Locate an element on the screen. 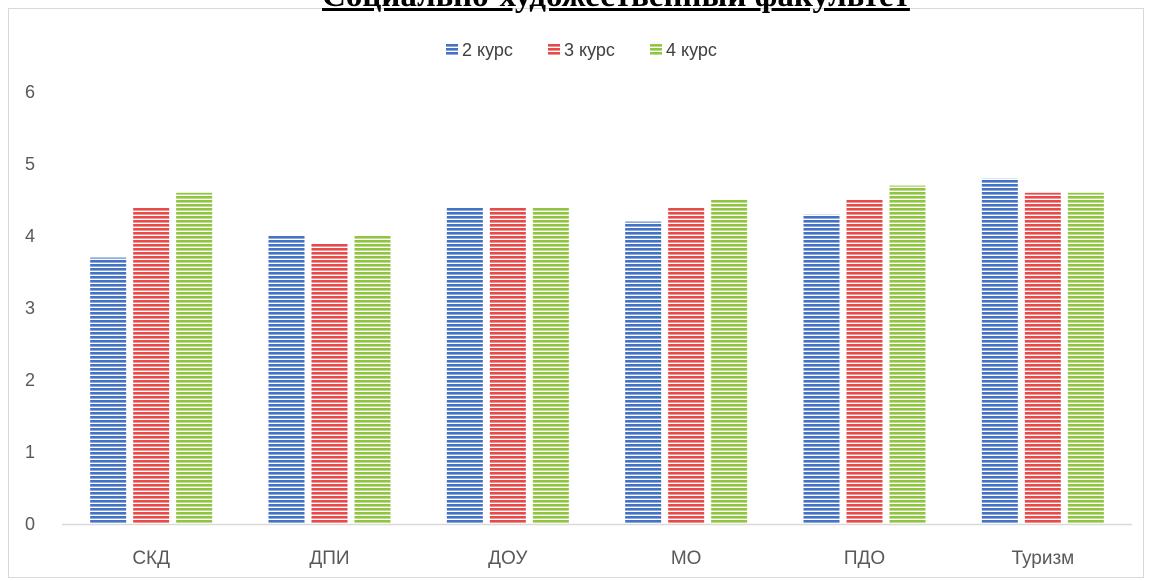 Image resolution: width=1150 pixels, height=581 pixels. legend-item-4-курс: 4 курс is located at coordinates (683, 50).